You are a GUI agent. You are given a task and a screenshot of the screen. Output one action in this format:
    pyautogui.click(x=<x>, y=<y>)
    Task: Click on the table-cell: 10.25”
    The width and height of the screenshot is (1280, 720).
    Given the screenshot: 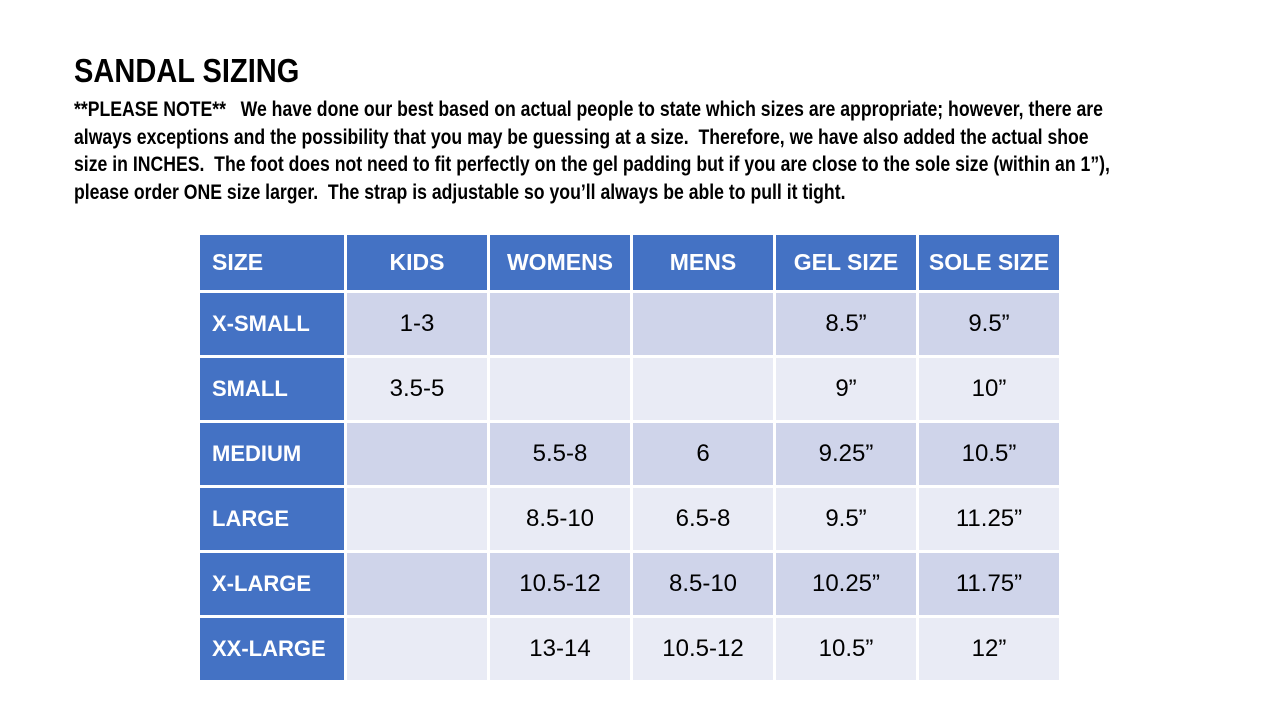 What is the action you would take?
    pyautogui.click(x=846, y=584)
    